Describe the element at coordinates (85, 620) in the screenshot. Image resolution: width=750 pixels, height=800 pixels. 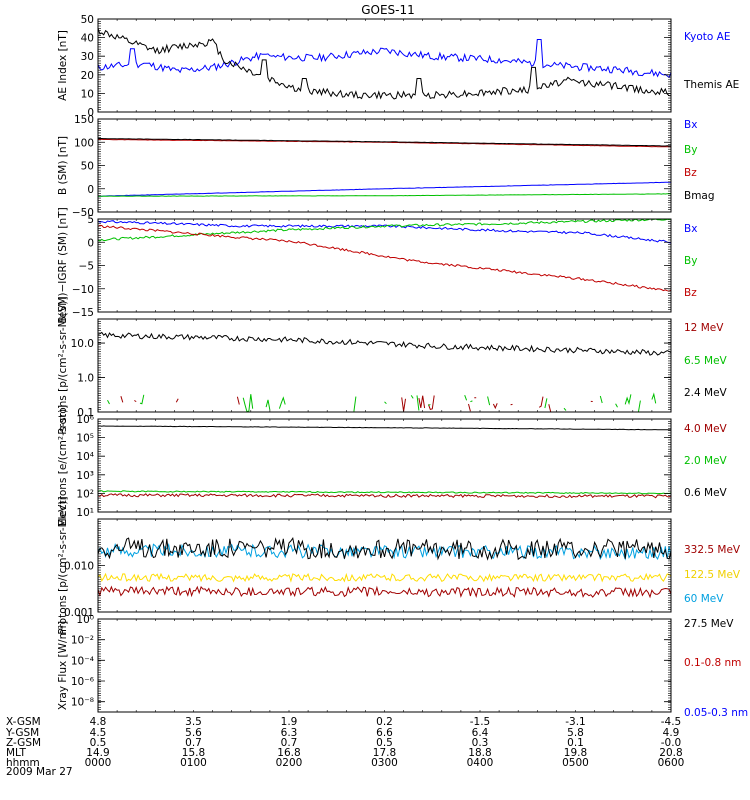
I see `y-tick-label: 10⁰` at that location.